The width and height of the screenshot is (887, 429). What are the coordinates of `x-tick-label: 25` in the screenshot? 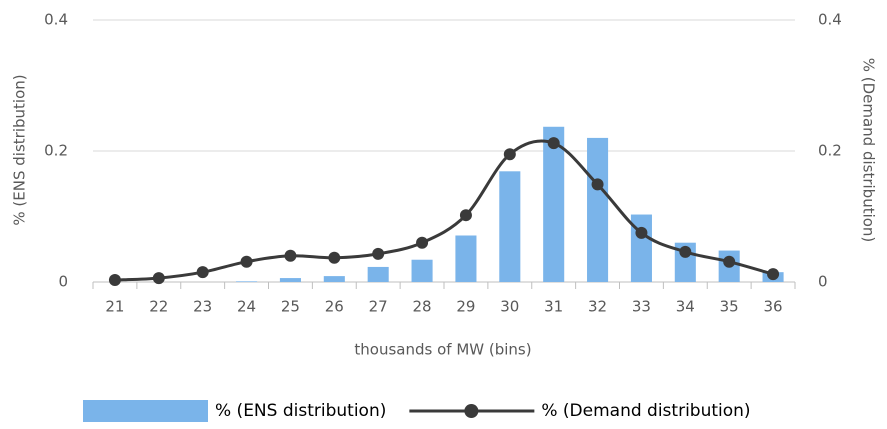 It's located at (290, 307).